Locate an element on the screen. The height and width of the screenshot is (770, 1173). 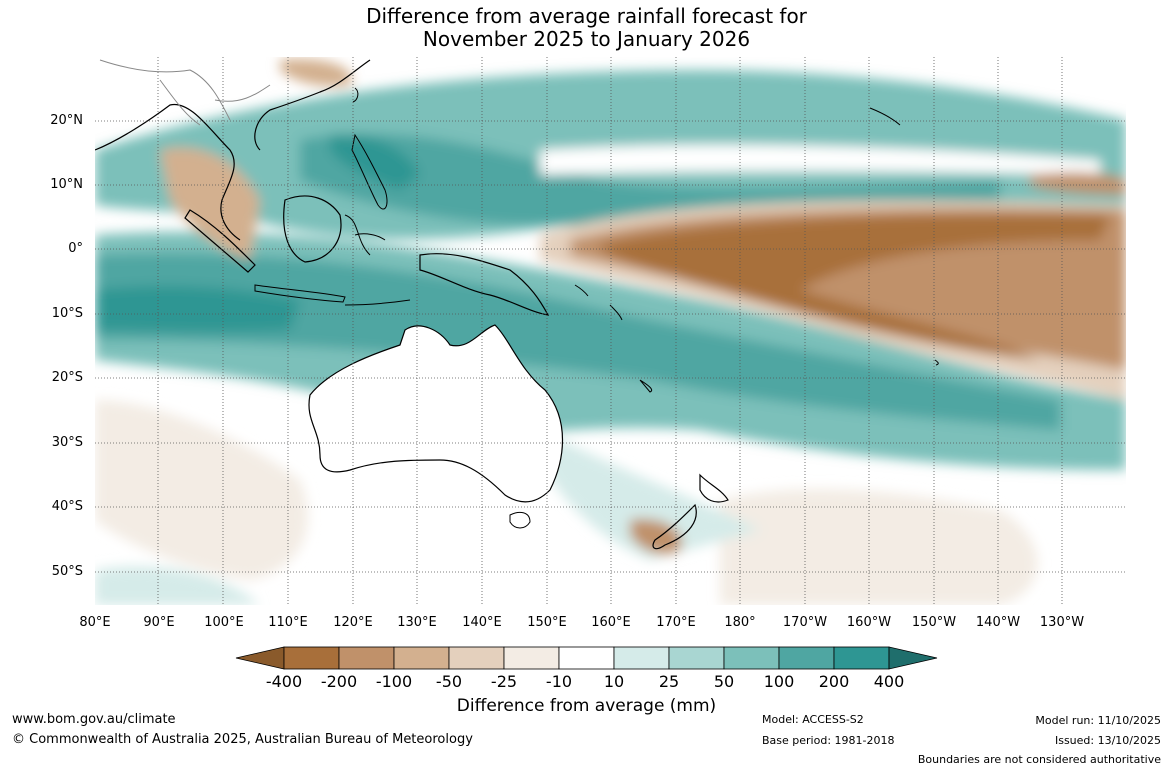
colorbar-label: 50 is located at coordinates (724, 681).